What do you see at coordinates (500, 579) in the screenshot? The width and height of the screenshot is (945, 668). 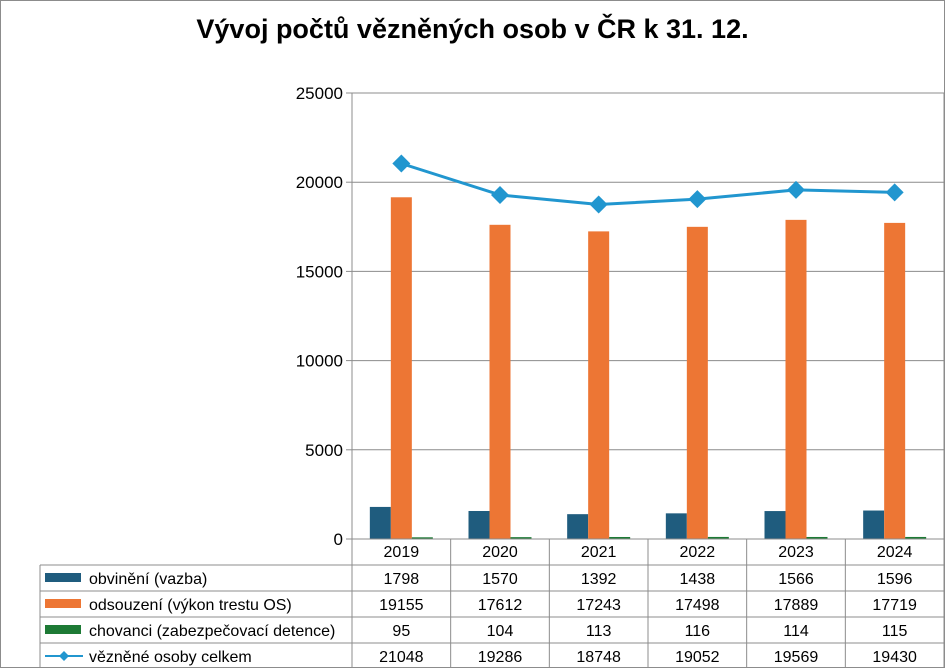 I see `table-value: 1570` at bounding box center [500, 579].